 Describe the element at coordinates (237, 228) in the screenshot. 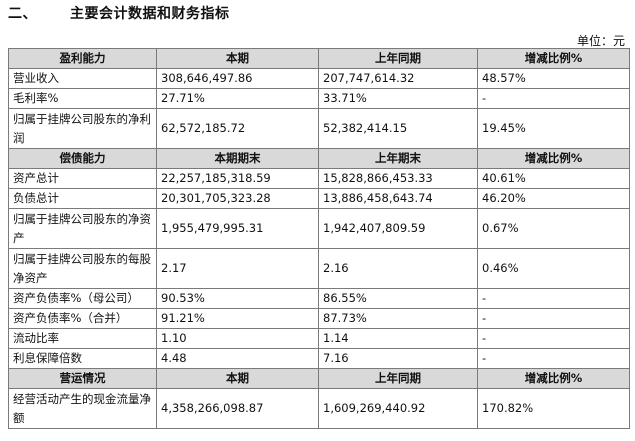

I see `current-value: 1,955,479,995.31` at that location.